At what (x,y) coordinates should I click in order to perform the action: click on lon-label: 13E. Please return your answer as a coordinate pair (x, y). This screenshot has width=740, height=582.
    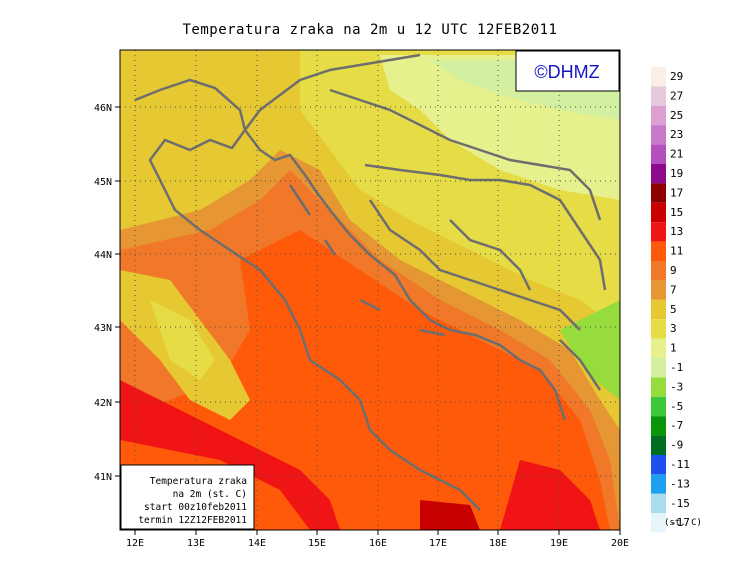
    Looking at the image, I should click on (196, 543).